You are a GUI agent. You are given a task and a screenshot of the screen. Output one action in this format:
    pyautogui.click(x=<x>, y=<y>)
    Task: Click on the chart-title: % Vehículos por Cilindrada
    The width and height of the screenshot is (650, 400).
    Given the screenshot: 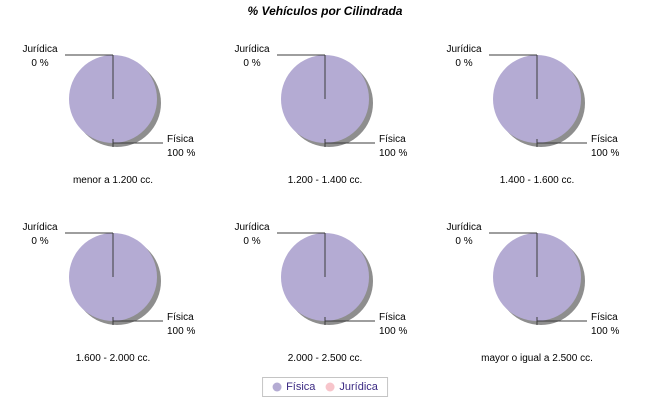 What is the action you would take?
    pyautogui.click(x=325, y=11)
    